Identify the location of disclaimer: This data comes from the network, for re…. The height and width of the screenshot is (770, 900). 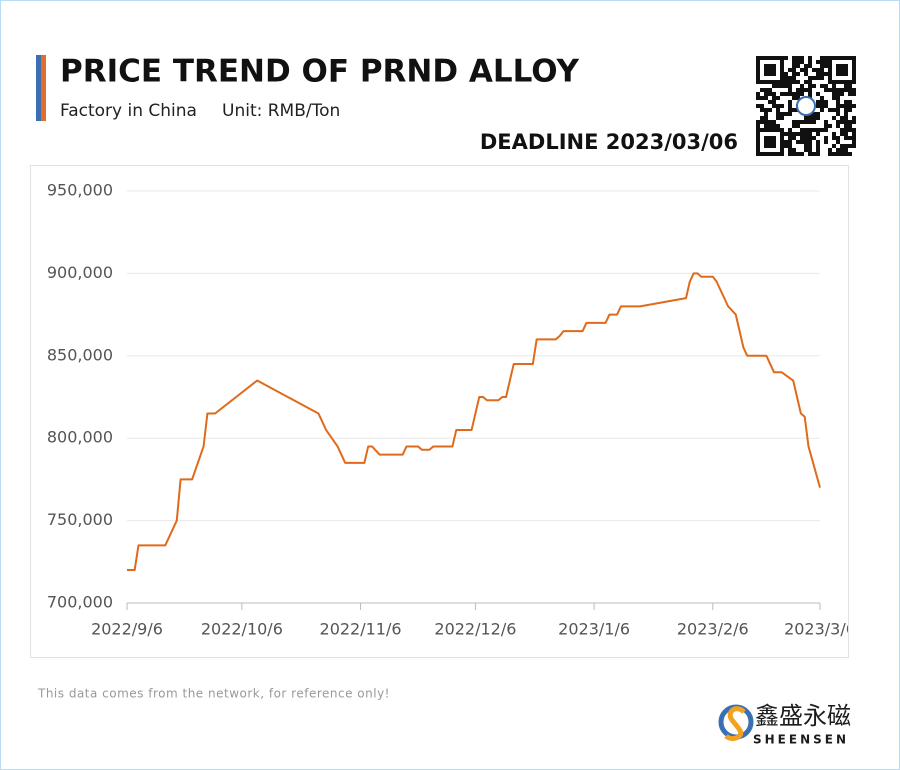
(213, 694).